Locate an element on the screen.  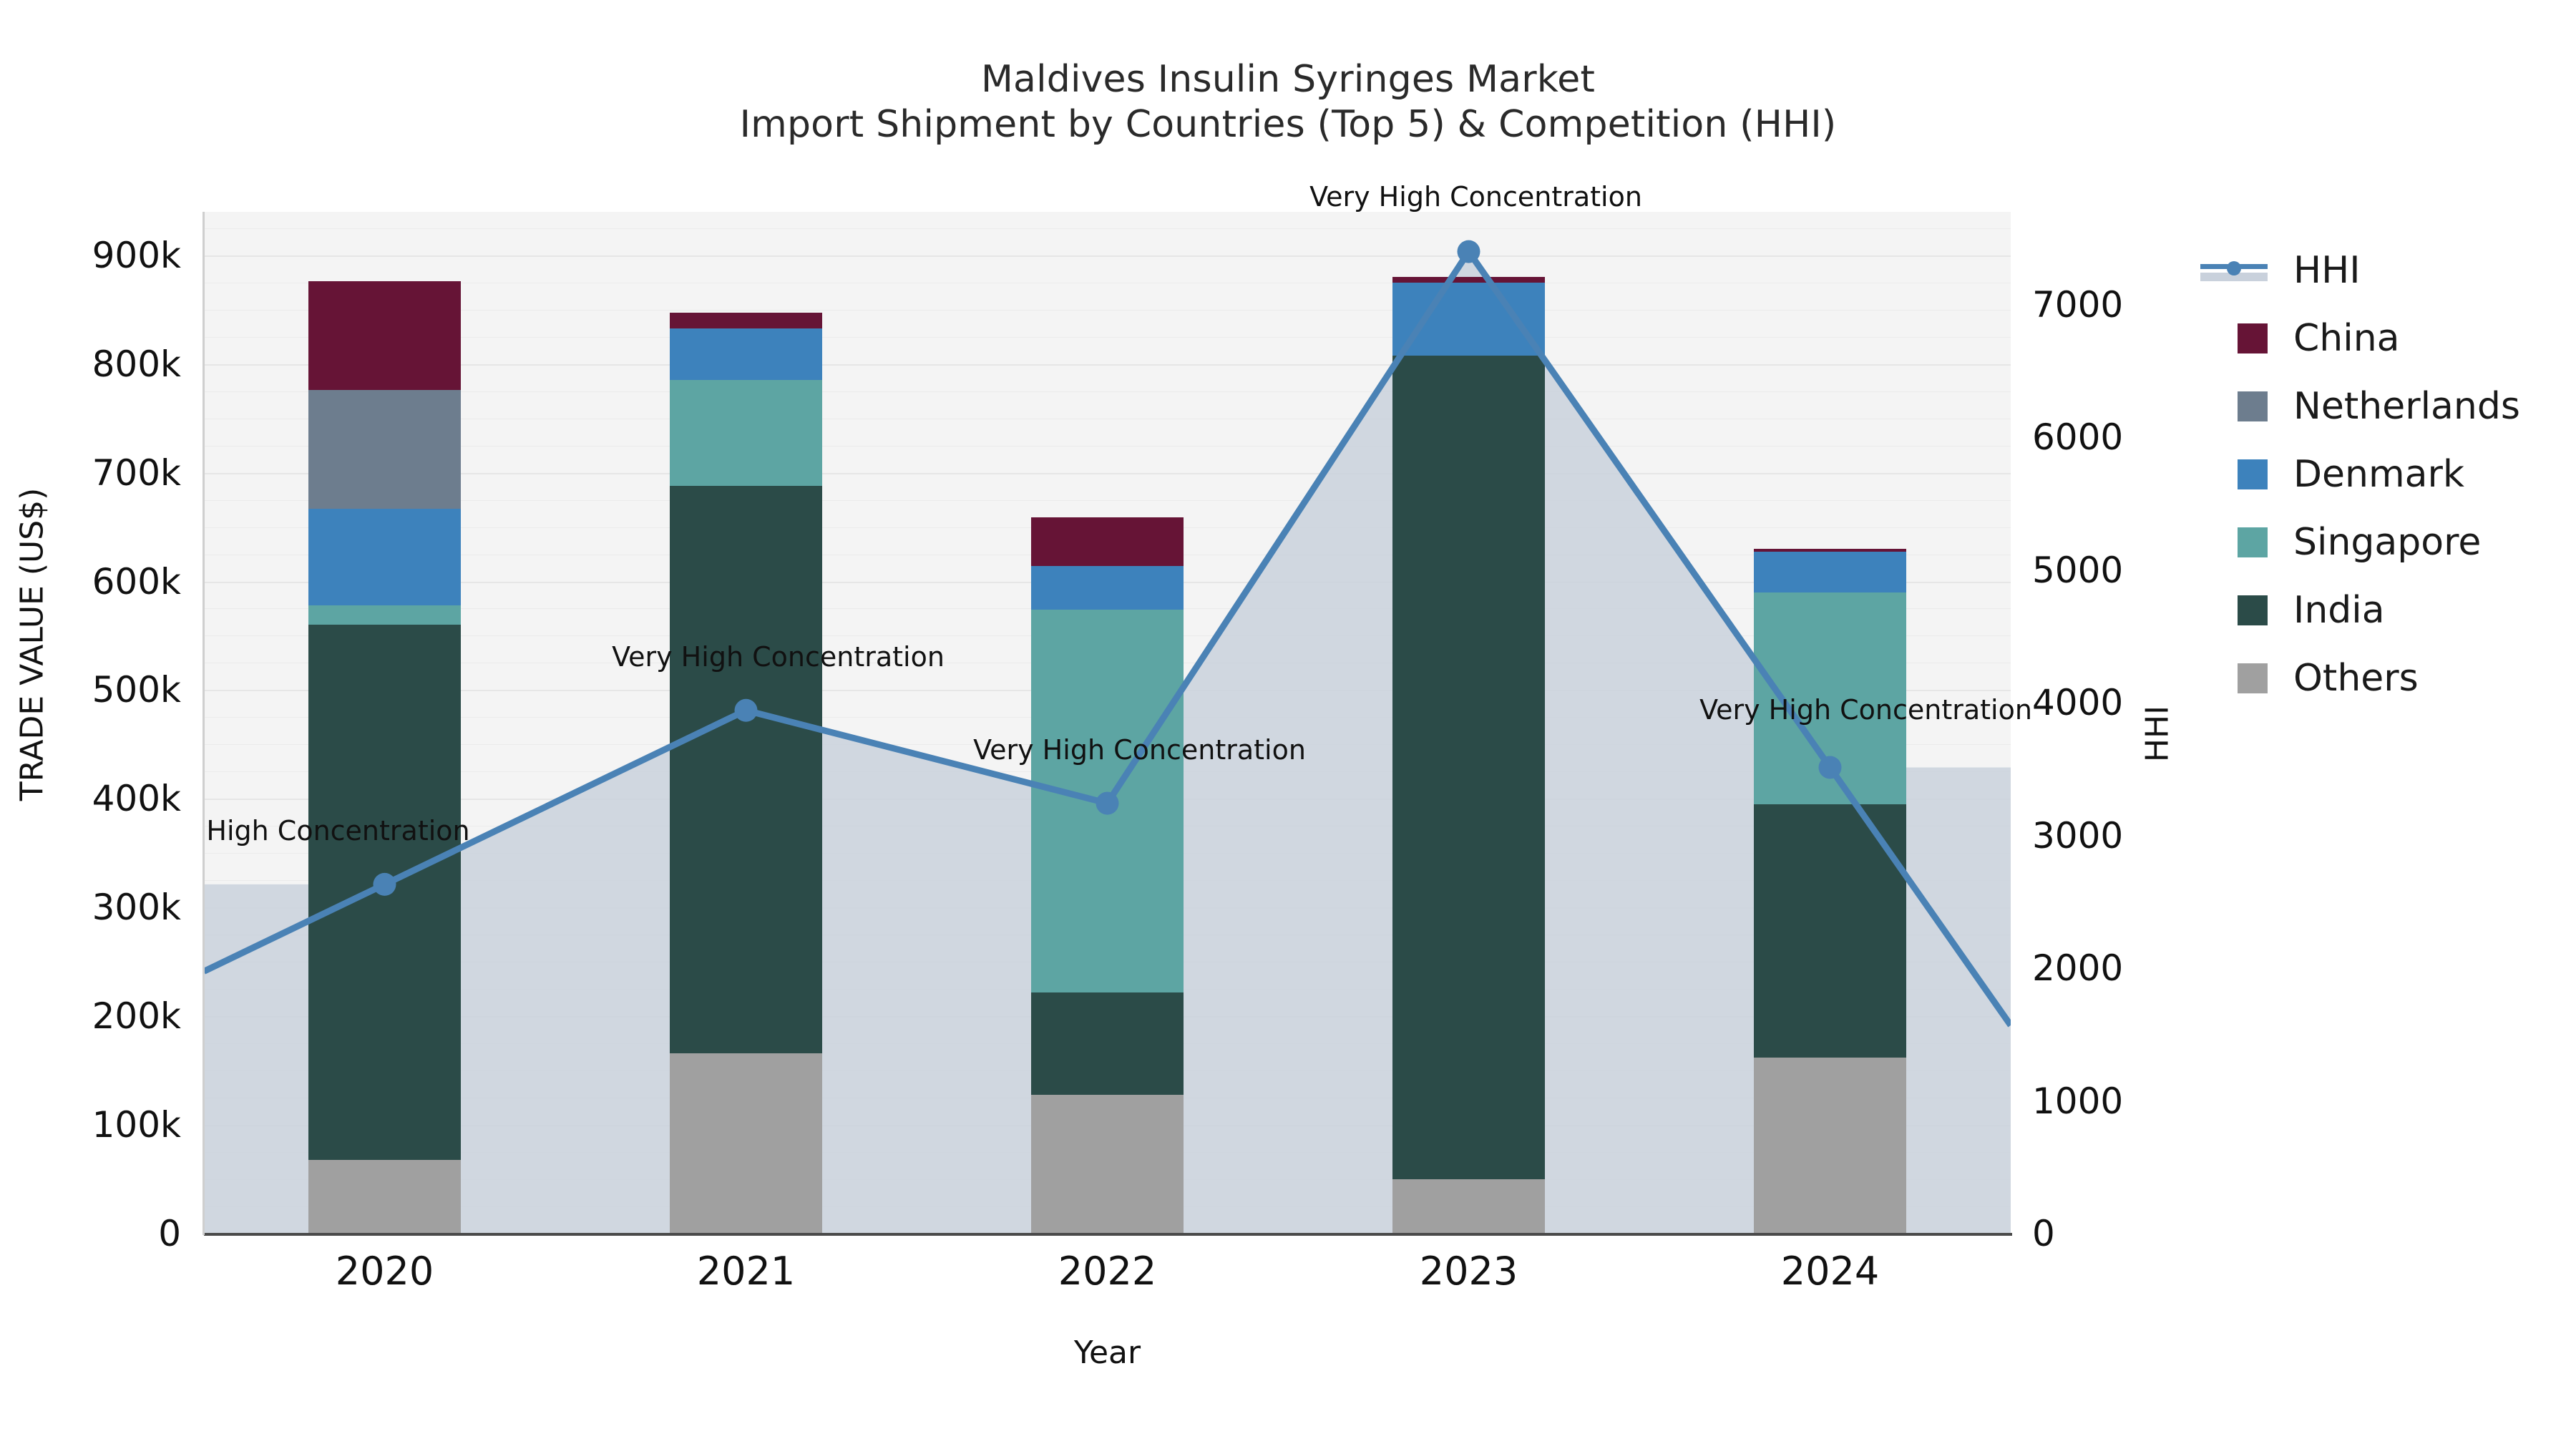
y-tick-left: 500k is located at coordinates (136, 690).